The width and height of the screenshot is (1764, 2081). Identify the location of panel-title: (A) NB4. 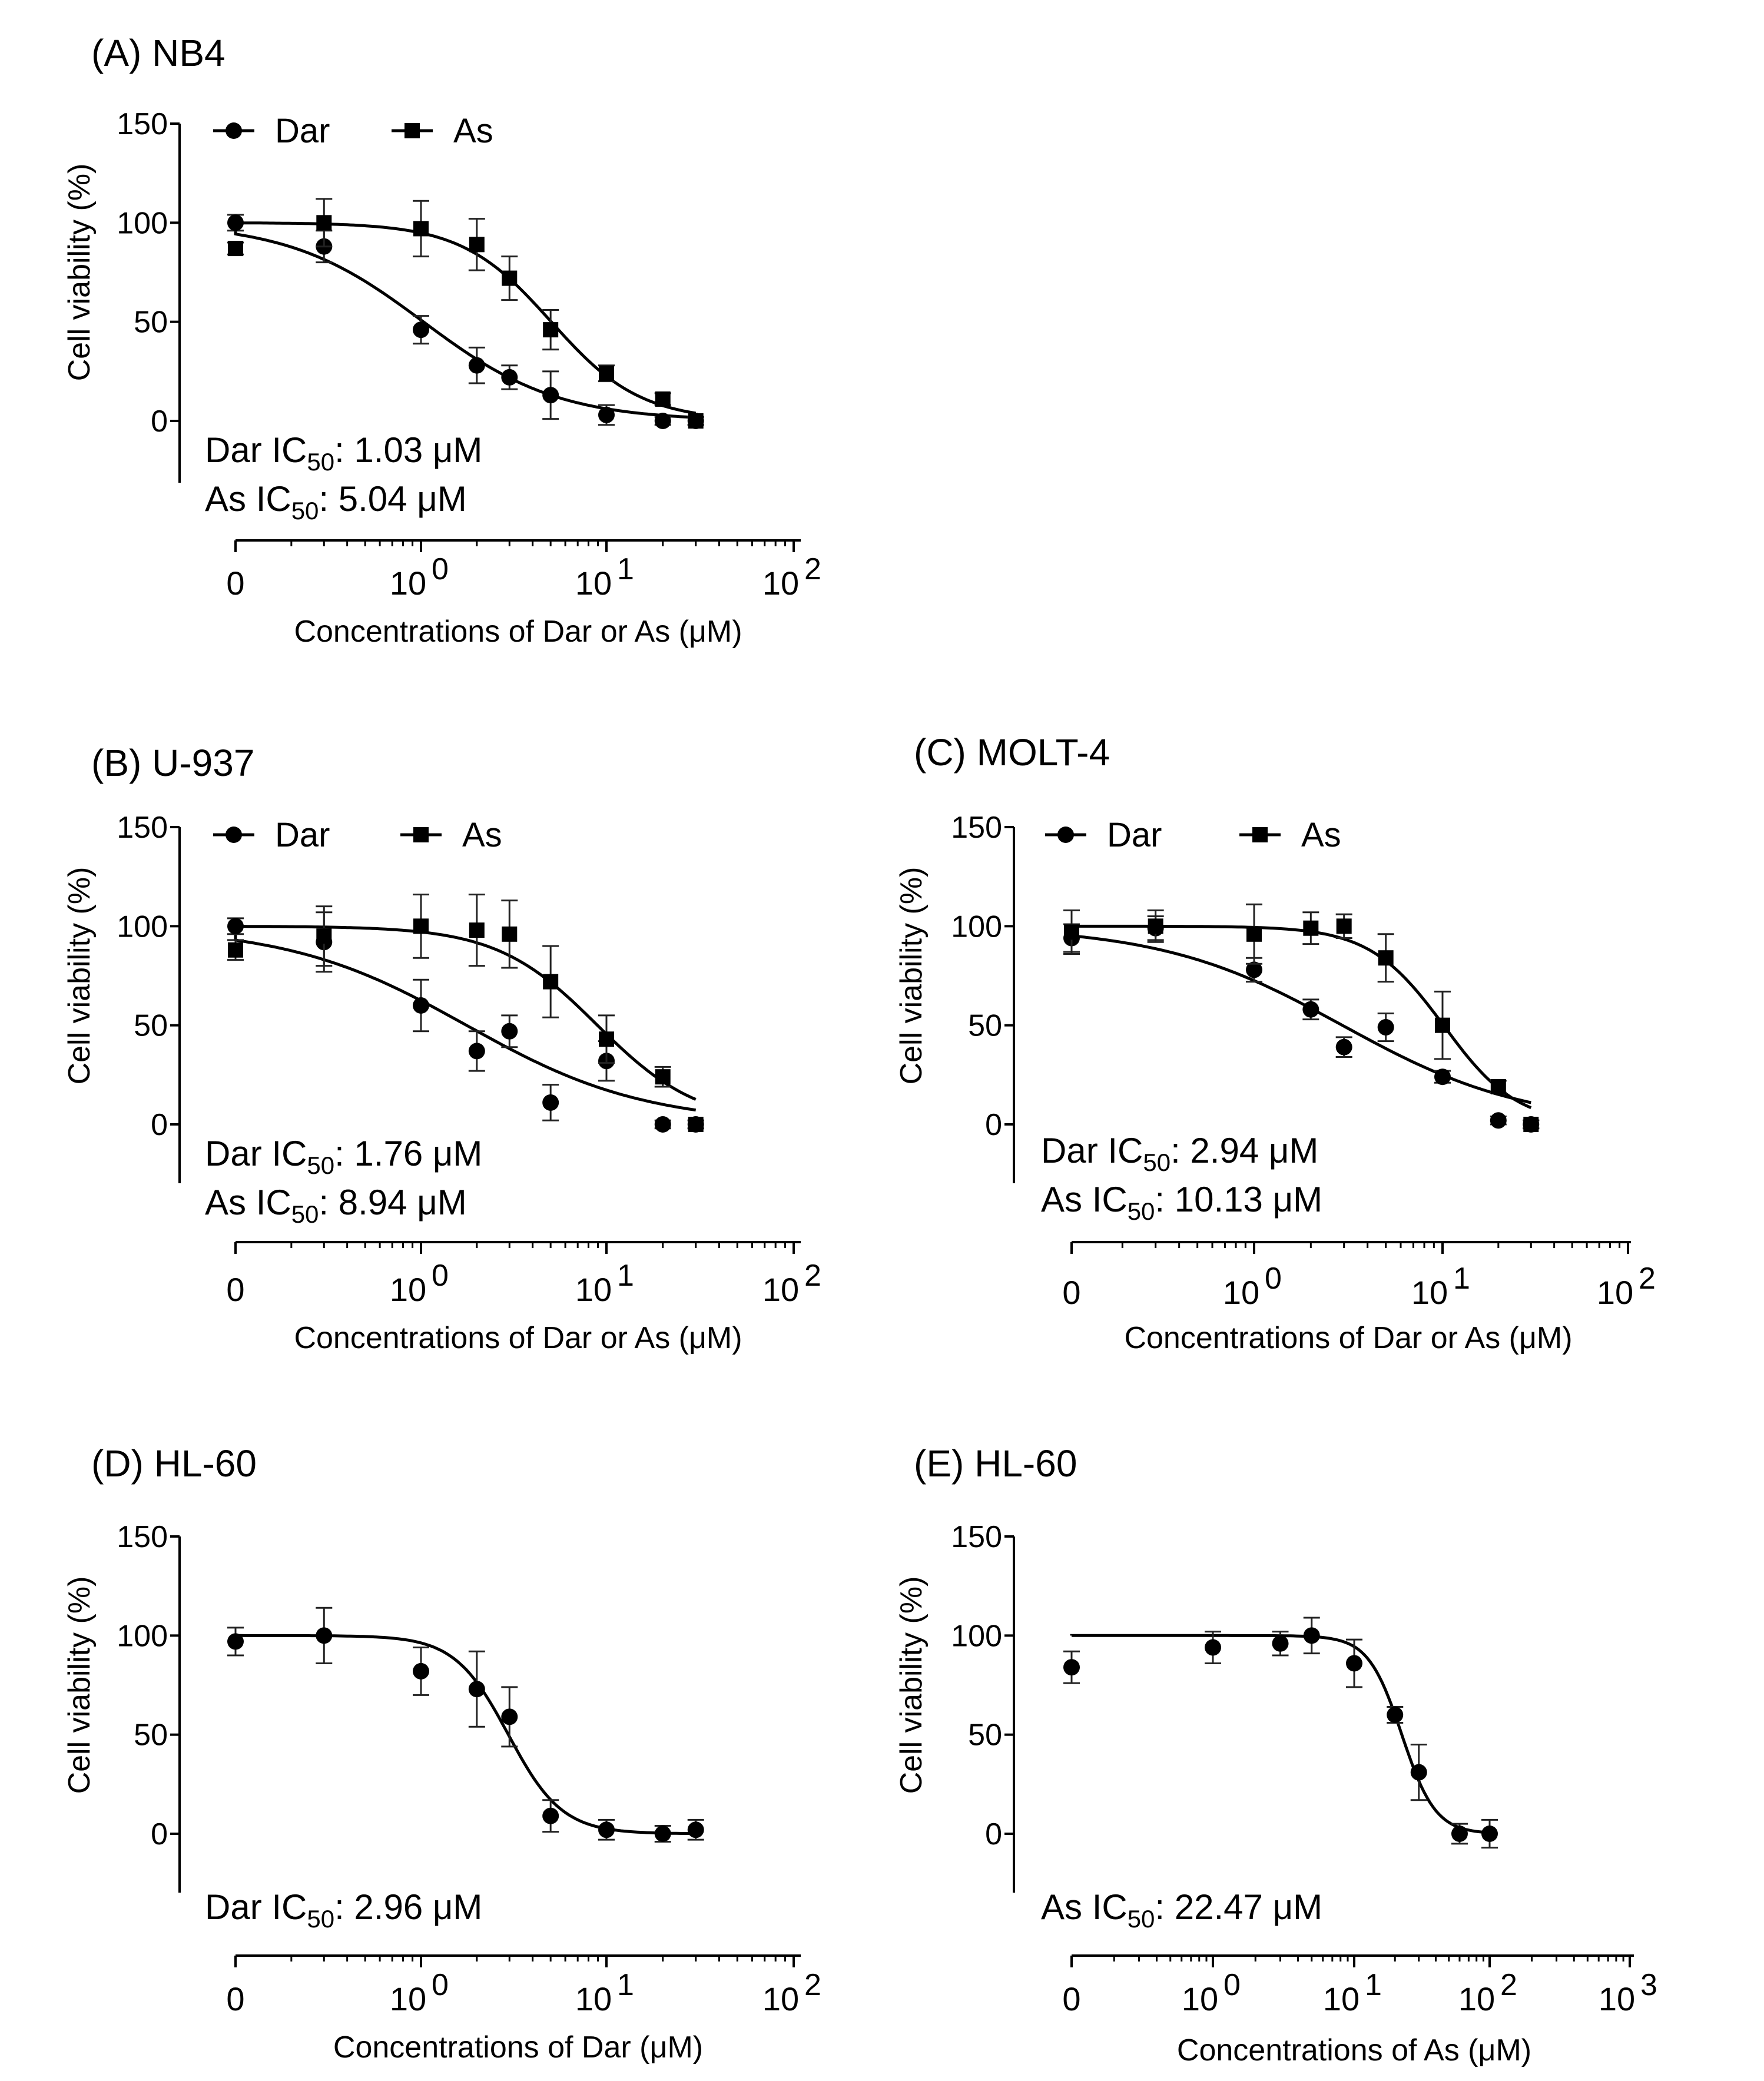
(158, 53).